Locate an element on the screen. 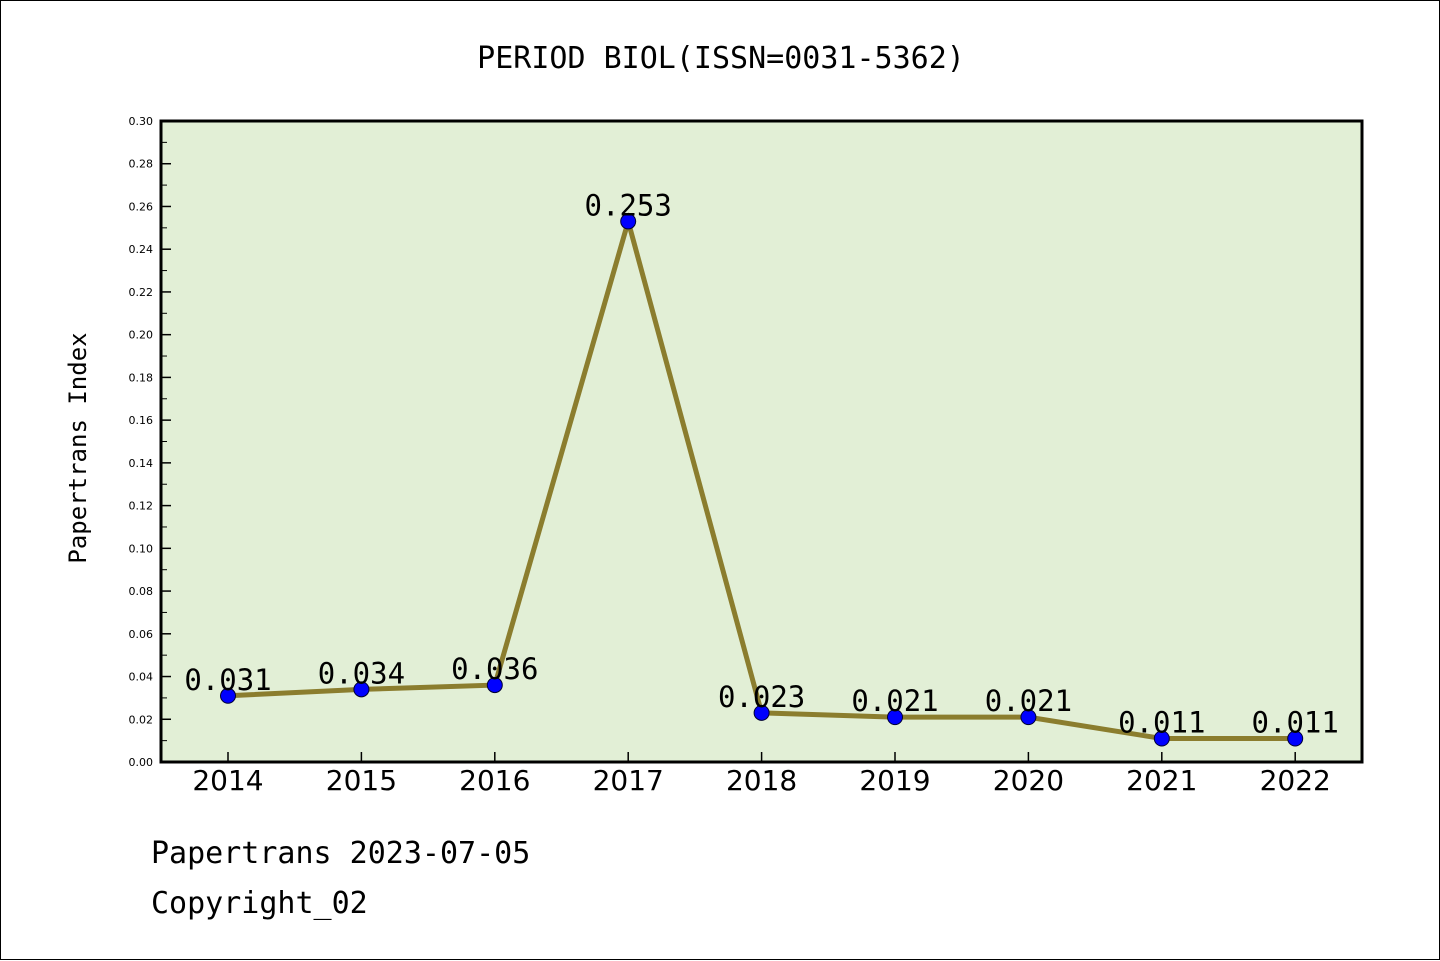  data-label: 0.023 is located at coordinates (761, 697).